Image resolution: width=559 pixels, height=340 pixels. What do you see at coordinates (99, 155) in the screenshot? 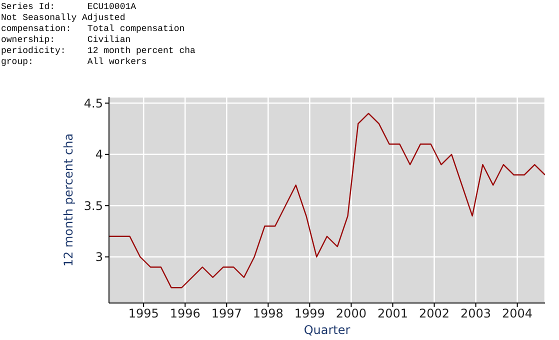
I see `y-tick-label: 4` at bounding box center [99, 155].